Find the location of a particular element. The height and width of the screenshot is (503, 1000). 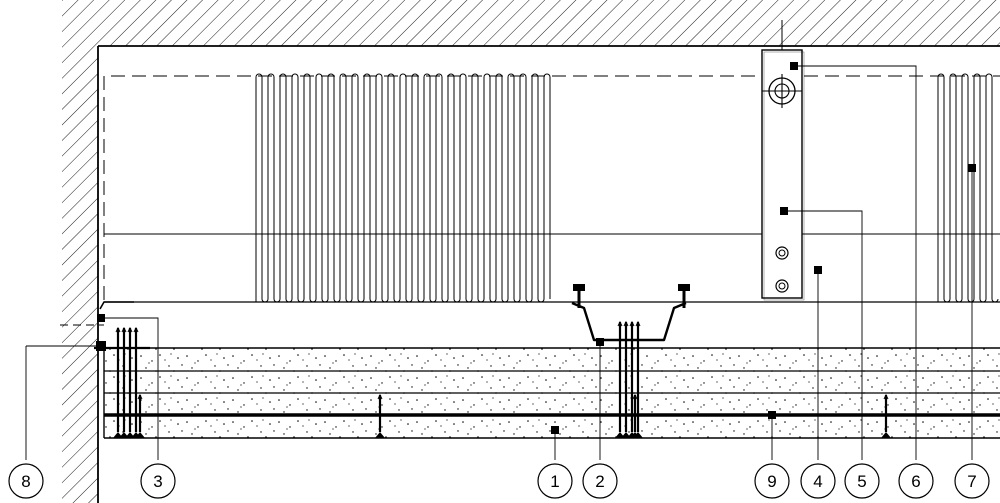

svg-text: 3 is located at coordinates (157, 481).